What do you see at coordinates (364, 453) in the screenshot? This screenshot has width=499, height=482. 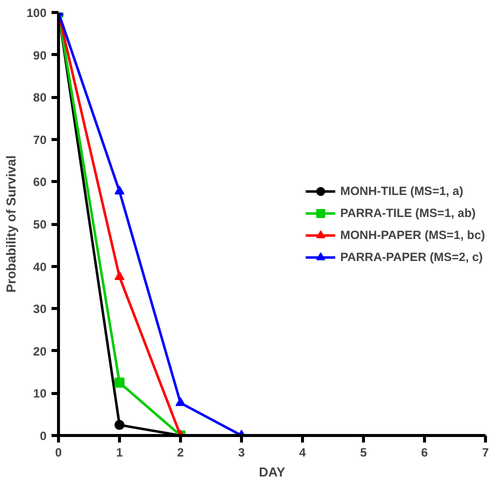 I see `x-tick-label: 5` at bounding box center [364, 453].